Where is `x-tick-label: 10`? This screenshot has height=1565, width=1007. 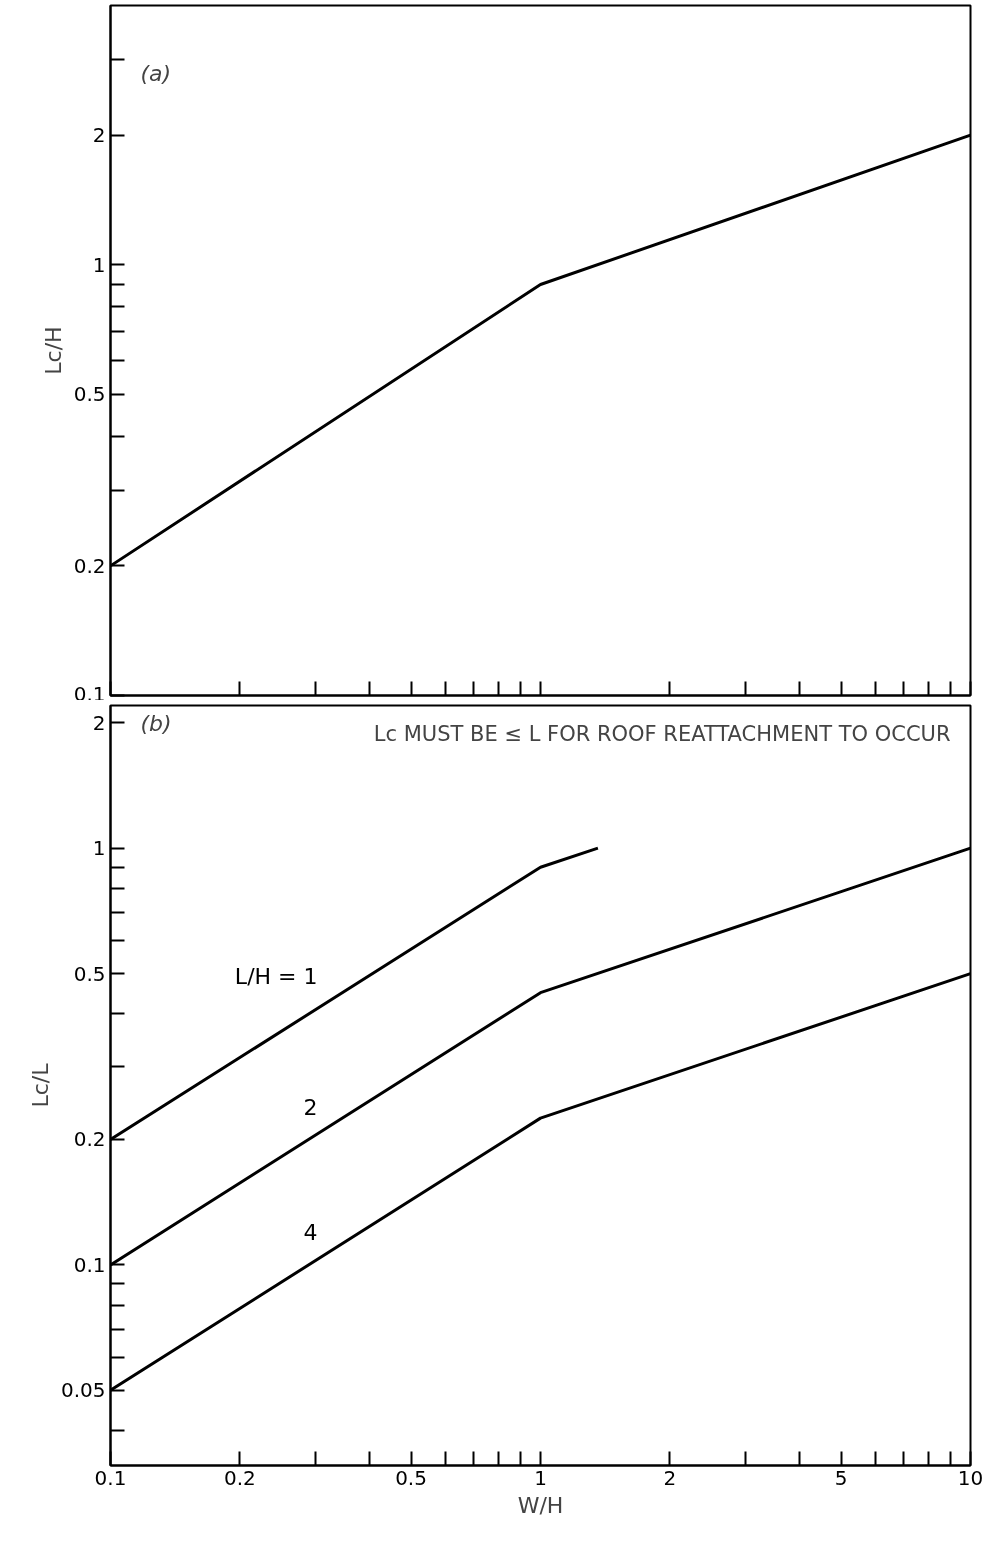 x-tick-label: 10 is located at coordinates (970, 1477).